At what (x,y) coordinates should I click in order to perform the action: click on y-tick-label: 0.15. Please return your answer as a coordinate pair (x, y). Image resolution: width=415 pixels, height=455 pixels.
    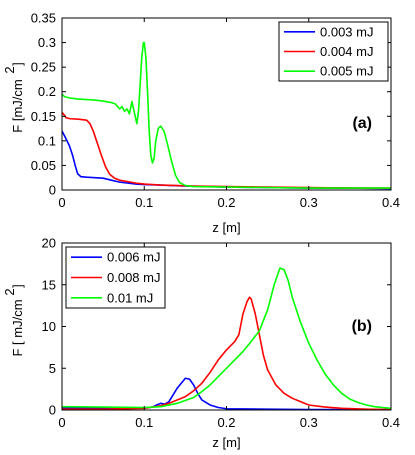
    Looking at the image, I should click on (43, 116).